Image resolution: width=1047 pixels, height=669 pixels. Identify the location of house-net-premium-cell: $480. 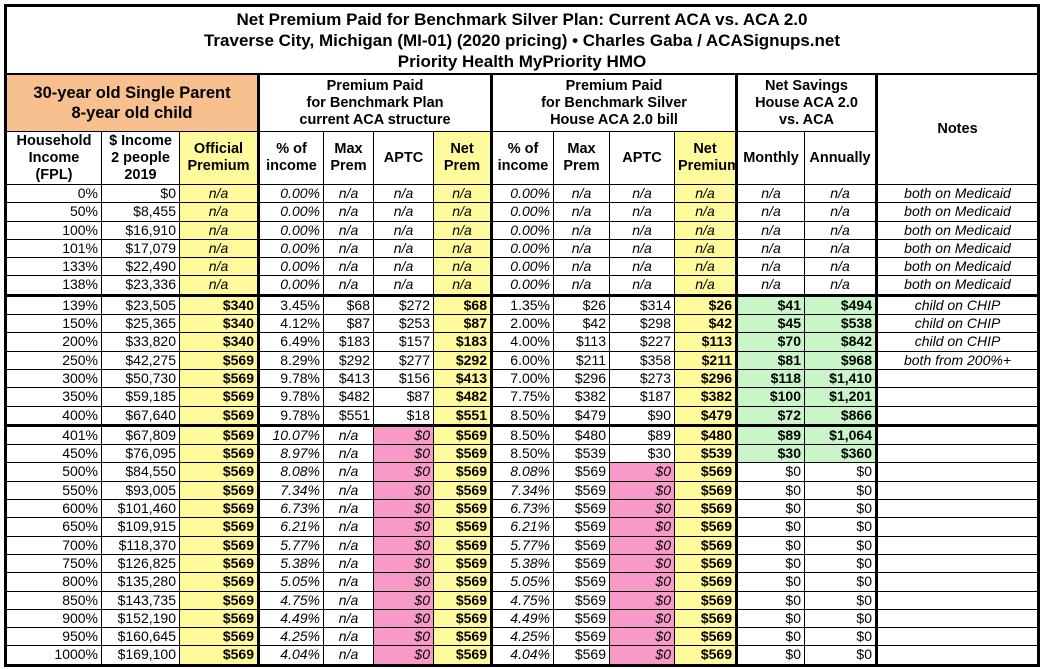
(705, 435).